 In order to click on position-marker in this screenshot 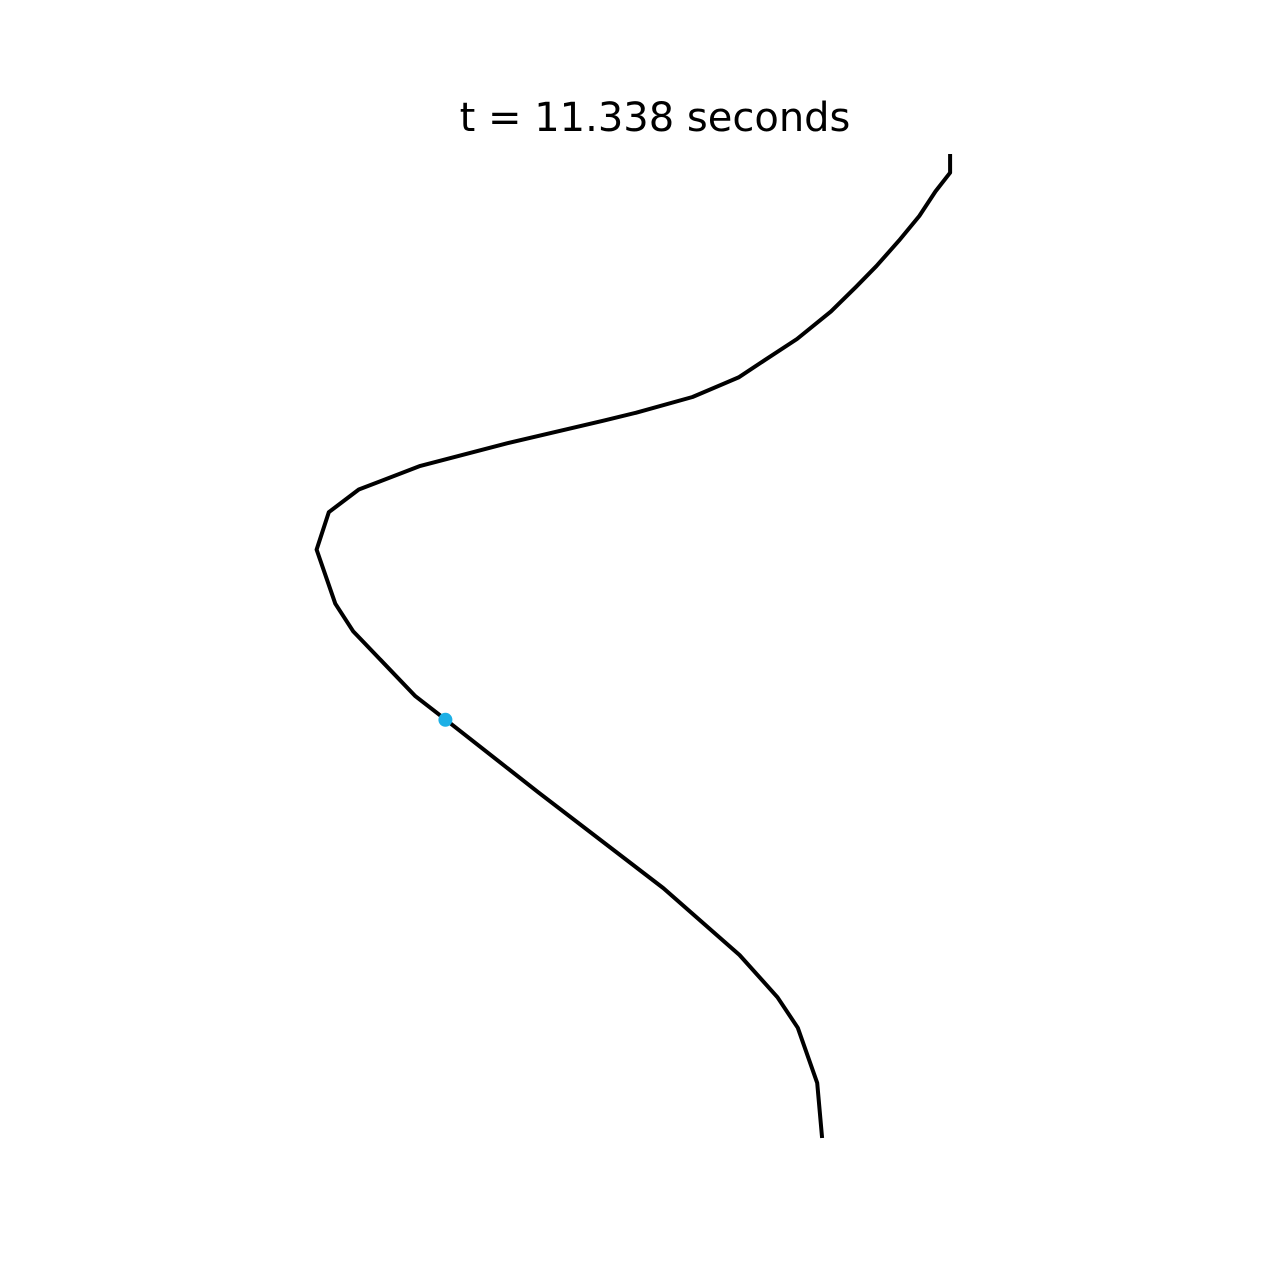, I will do `click(445, 719)`.